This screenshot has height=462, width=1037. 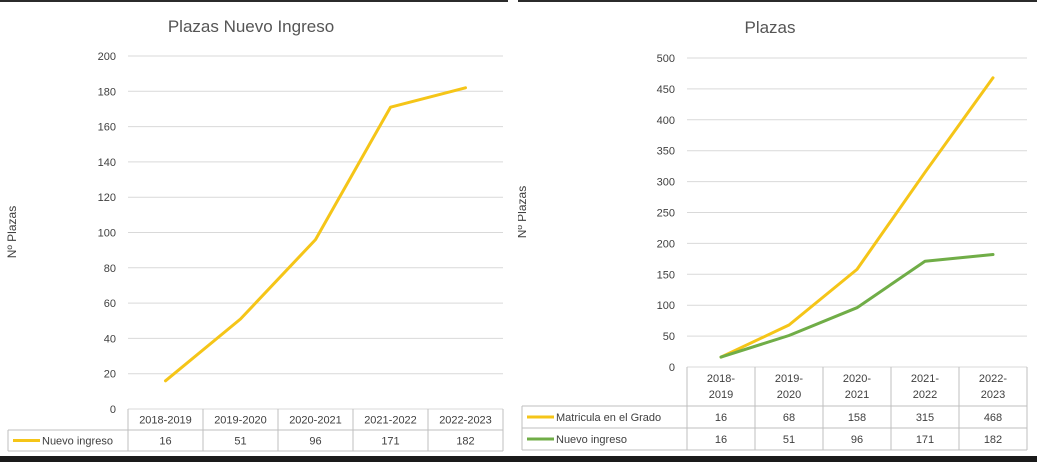 I want to click on y-tick-label: 250, so click(x=666, y=214).